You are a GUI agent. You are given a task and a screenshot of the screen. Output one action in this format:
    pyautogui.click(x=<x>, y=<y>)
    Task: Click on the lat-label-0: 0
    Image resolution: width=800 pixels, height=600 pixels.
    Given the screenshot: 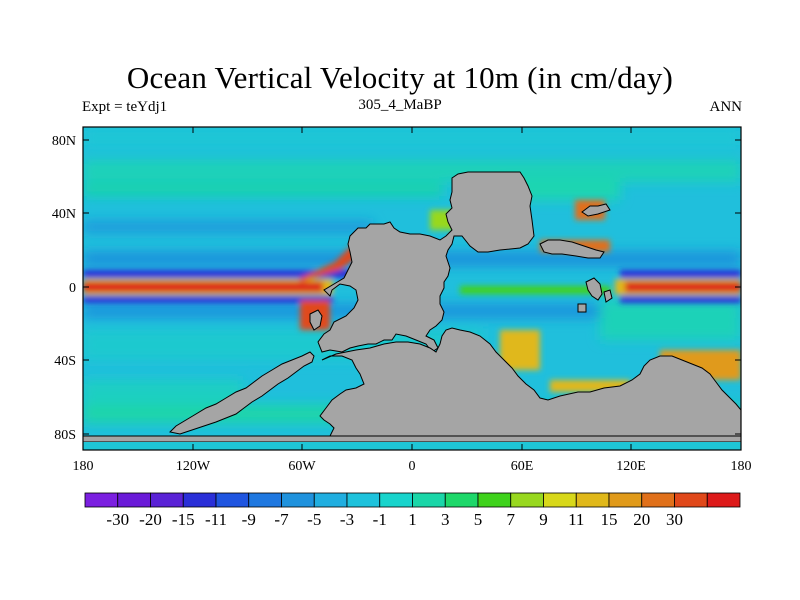 What is the action you would take?
    pyautogui.click(x=72, y=288)
    